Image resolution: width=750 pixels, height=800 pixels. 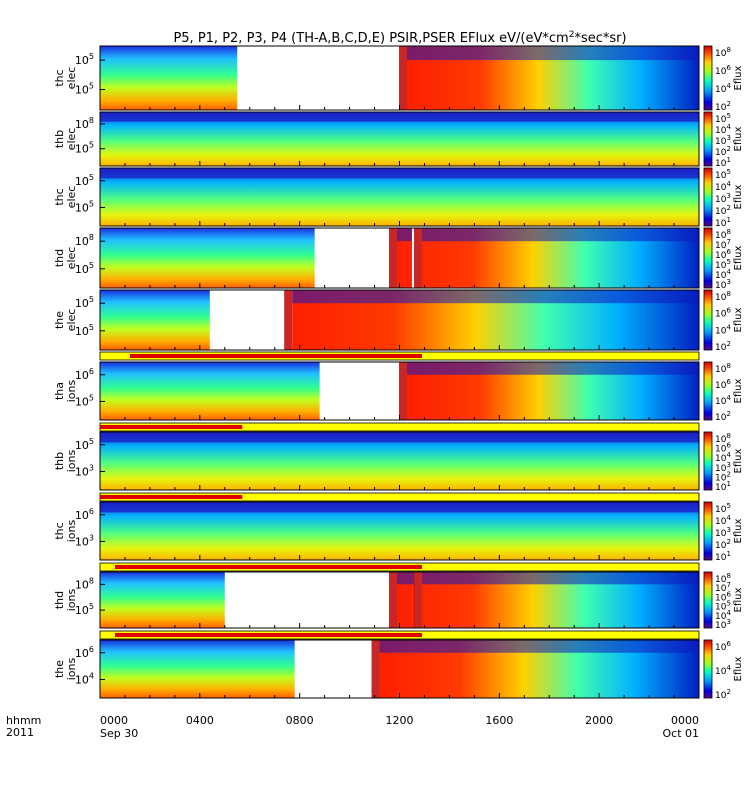 What do you see at coordinates (65, 320) in the screenshot?
I see `panel-ylabel: theelec` at bounding box center [65, 320].